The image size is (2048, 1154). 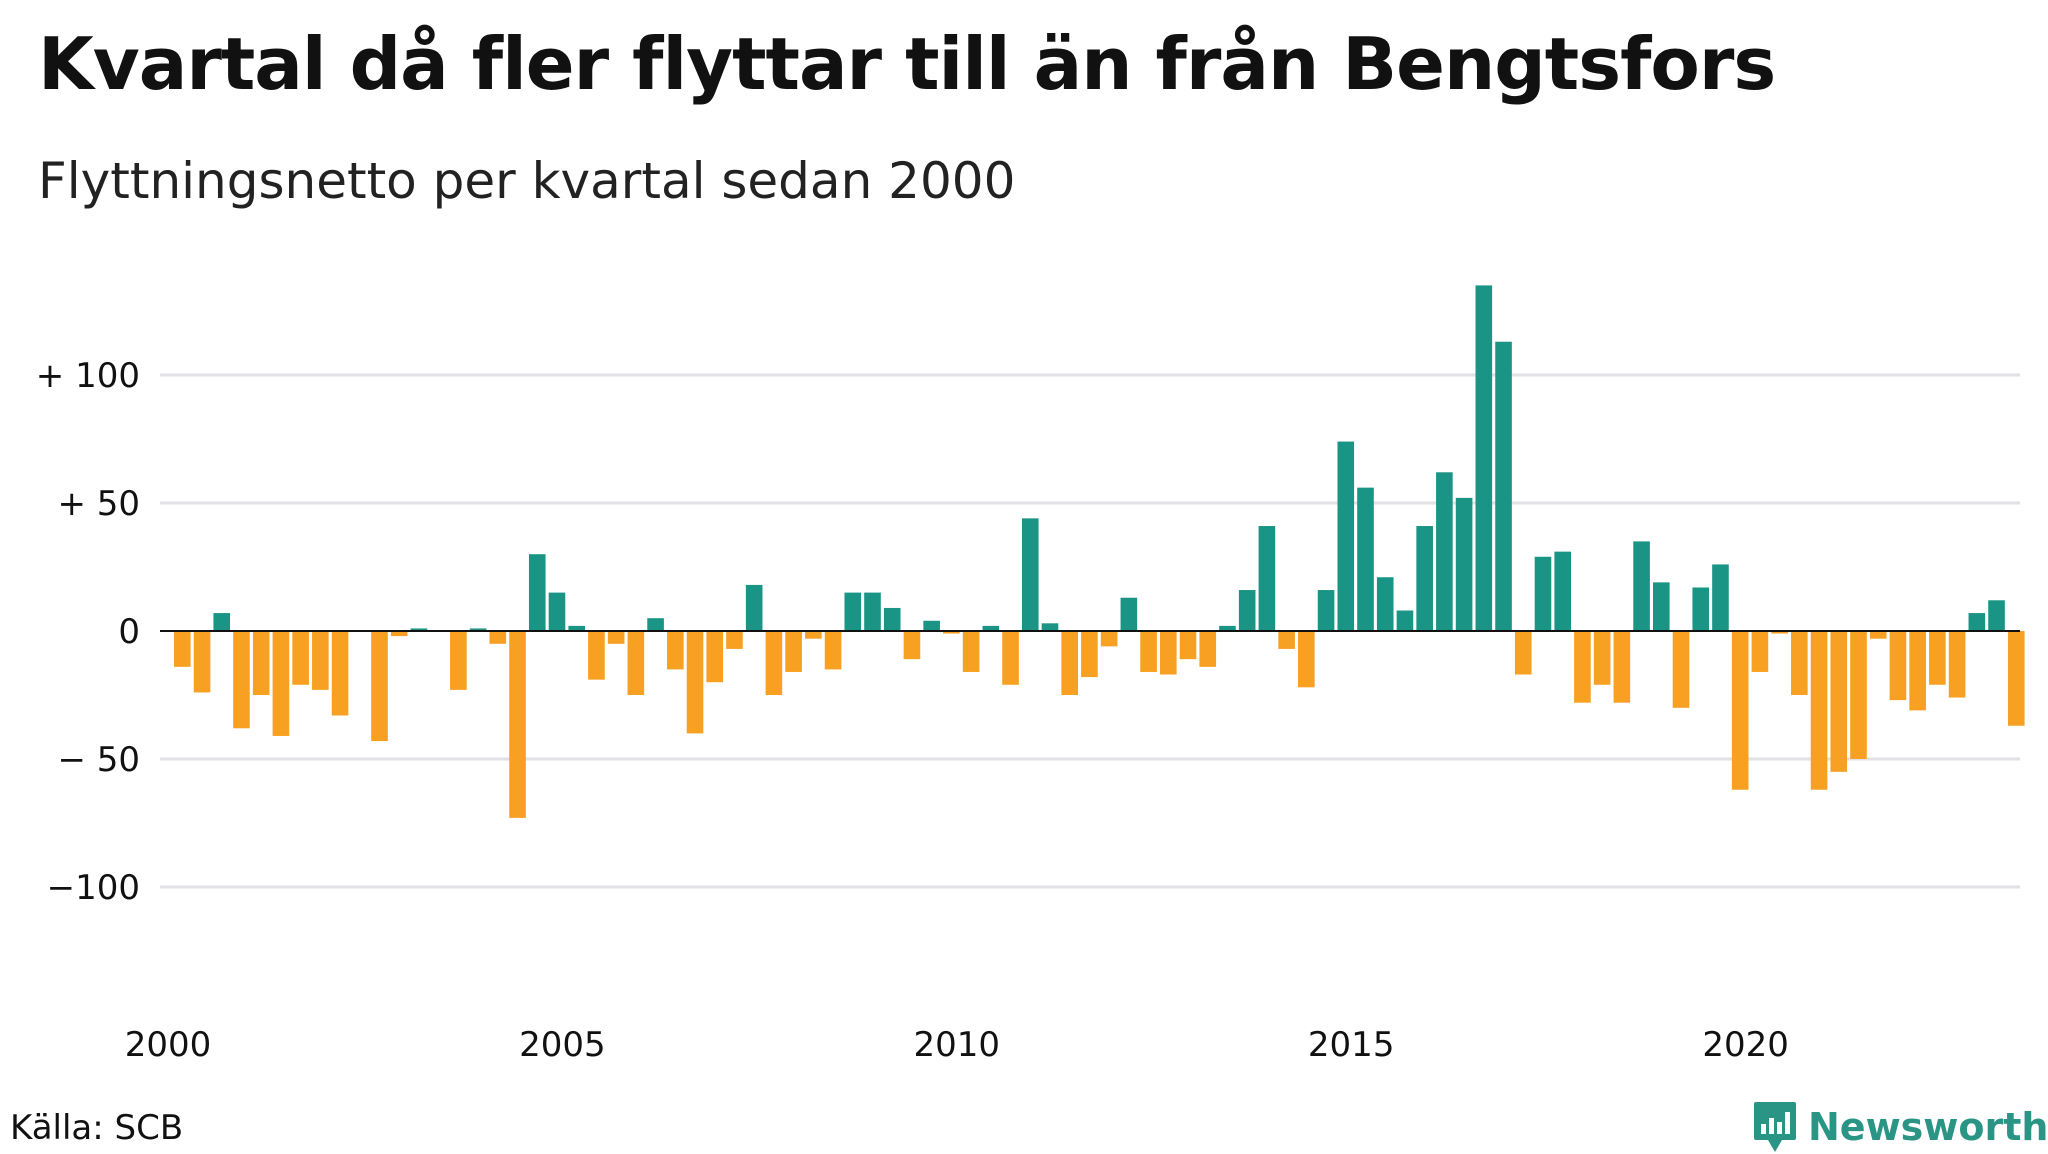 What do you see at coordinates (98, 760) in the screenshot?
I see `y-tick-label: − 50` at bounding box center [98, 760].